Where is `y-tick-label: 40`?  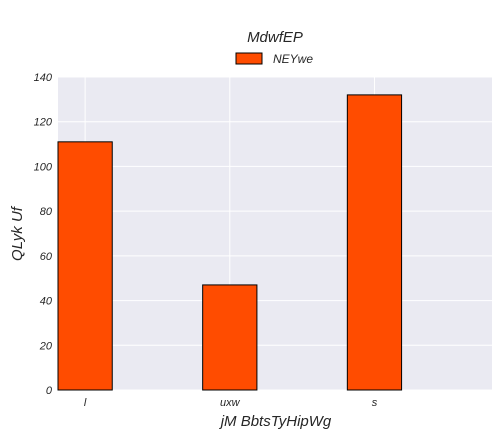
y-tick-label: 40 is located at coordinates (46, 302).